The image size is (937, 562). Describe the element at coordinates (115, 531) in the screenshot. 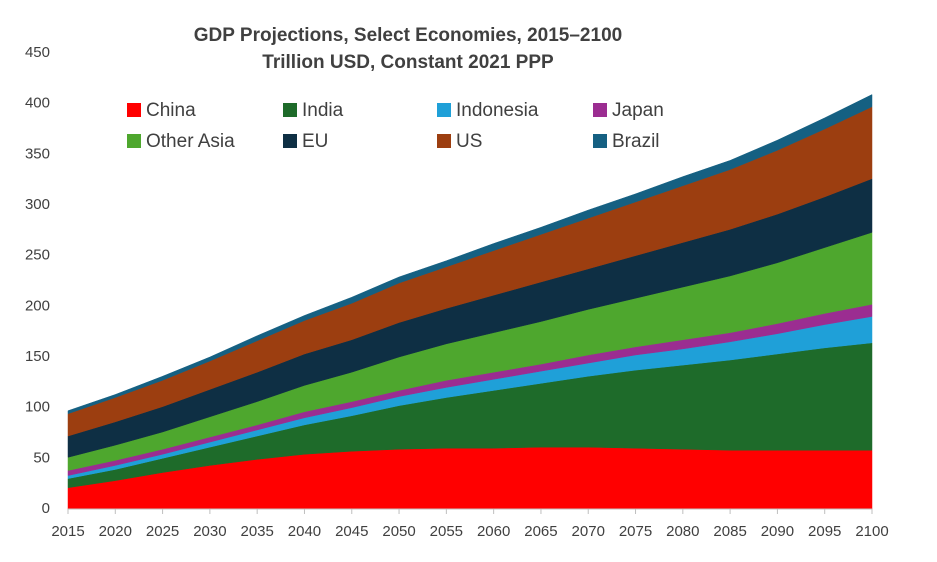

I see `x-tick-label: 2020` at that location.